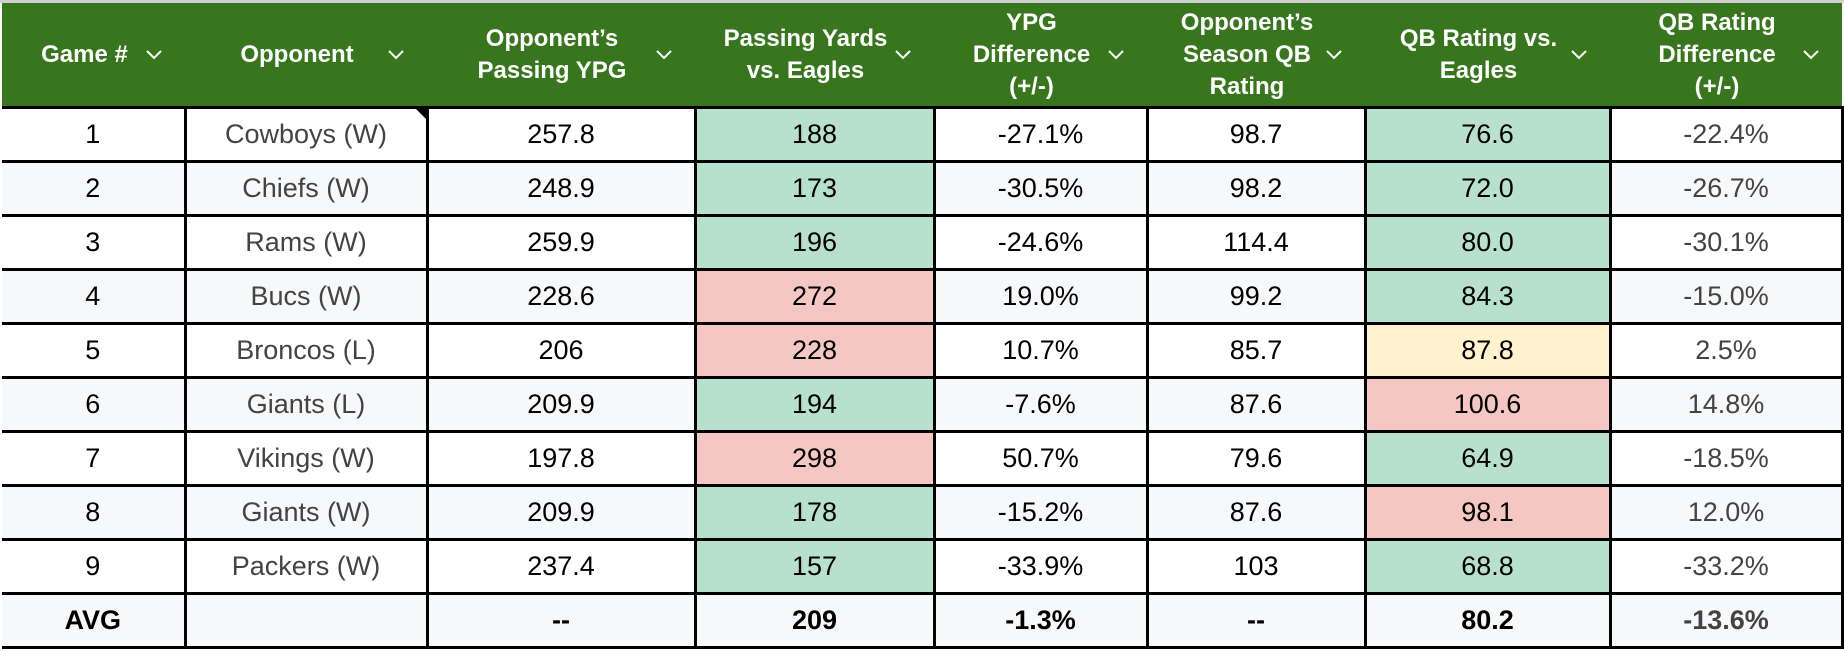 The height and width of the screenshot is (652, 1844). Describe the element at coordinates (561, 188) in the screenshot. I see `cell-opponent-passing-ypg: 248.9` at that location.